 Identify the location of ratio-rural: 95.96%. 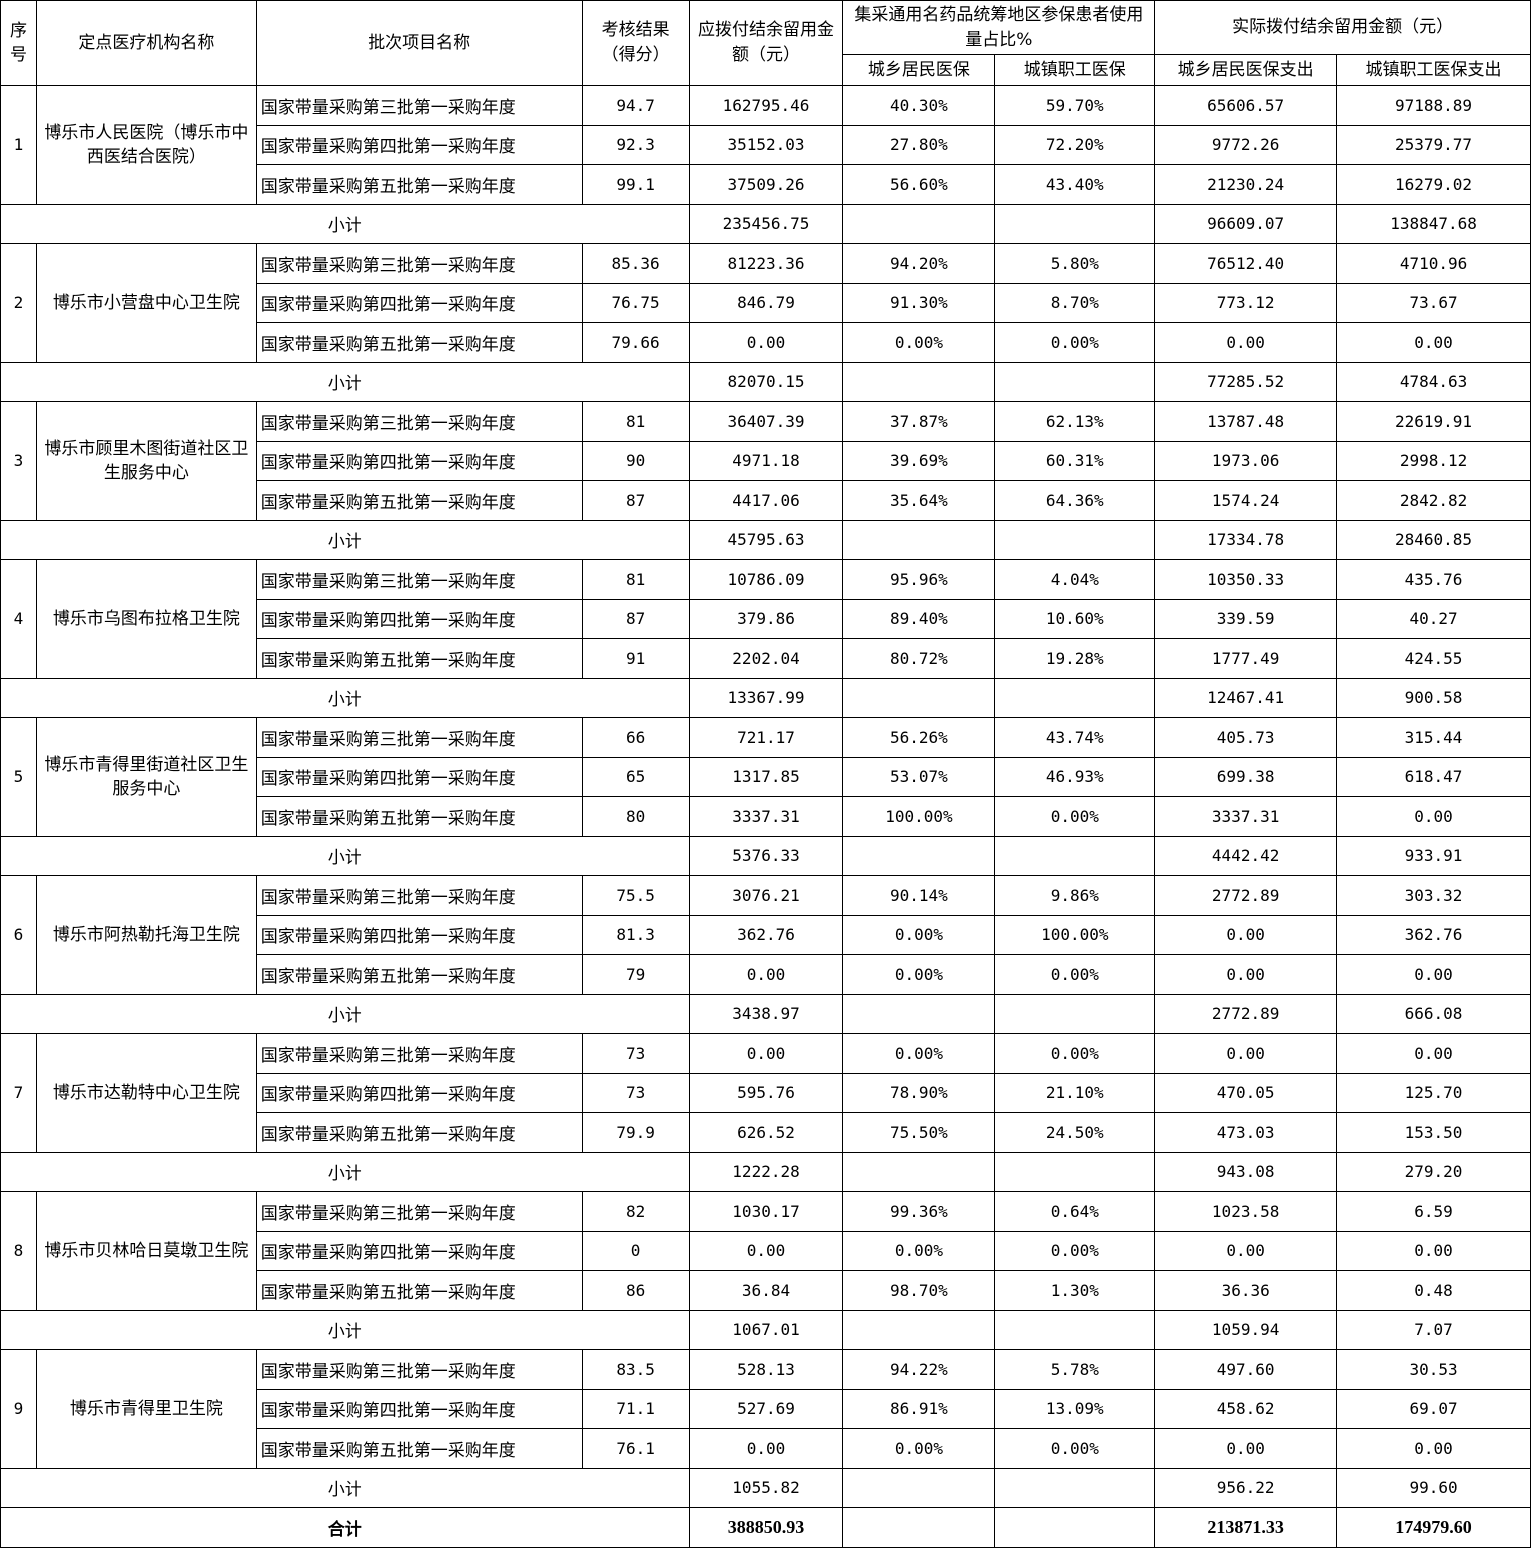
(919, 579).